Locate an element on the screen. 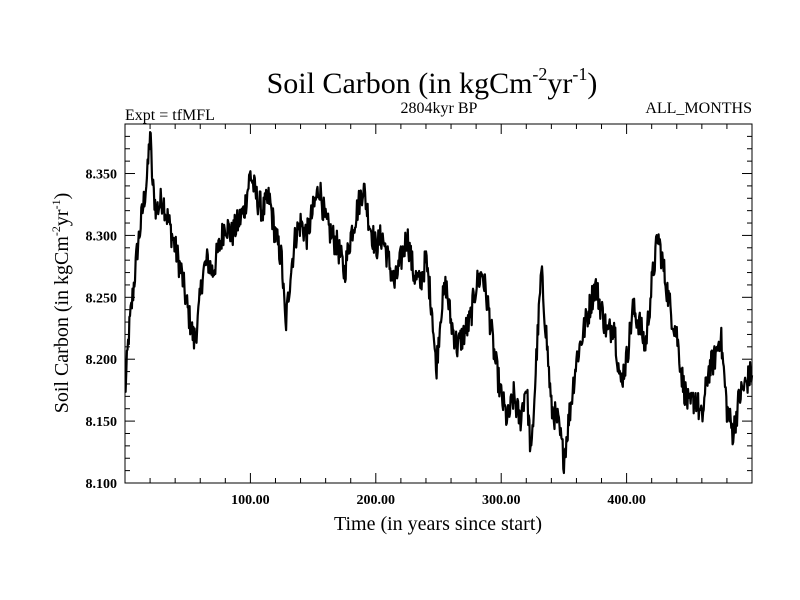  y-tick-label: 8.250 is located at coordinates (102, 298).